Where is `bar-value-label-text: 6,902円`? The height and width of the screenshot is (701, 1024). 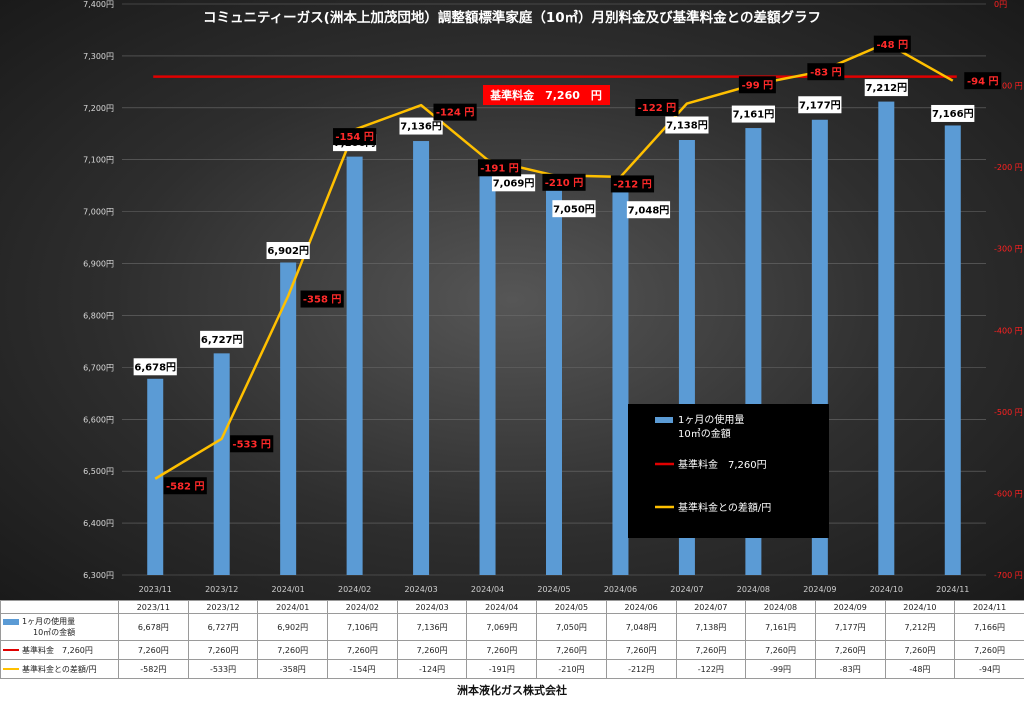
bar-value-label-text: 6,902円 is located at coordinates (288, 251).